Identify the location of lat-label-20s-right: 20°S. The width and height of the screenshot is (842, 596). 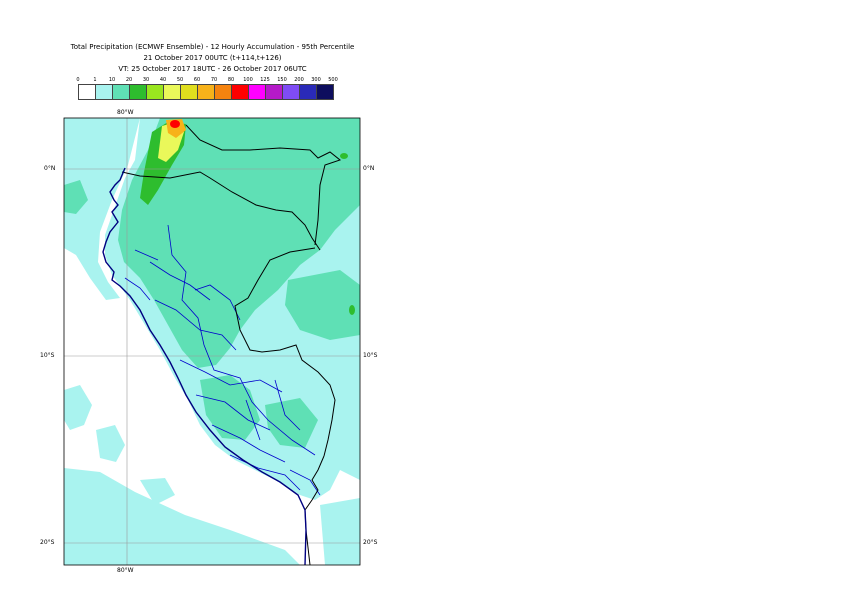
(370, 542).